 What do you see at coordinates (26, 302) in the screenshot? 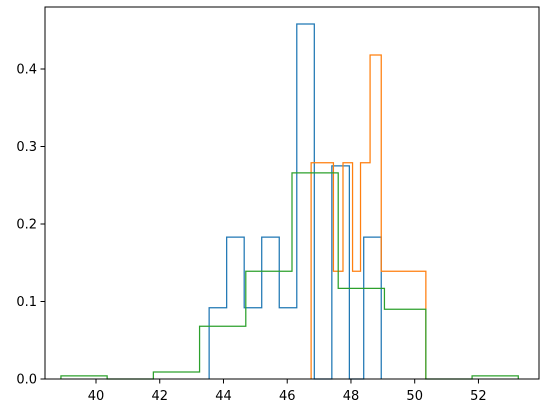
I see `y-tick-label: 0.1` at bounding box center [26, 302].